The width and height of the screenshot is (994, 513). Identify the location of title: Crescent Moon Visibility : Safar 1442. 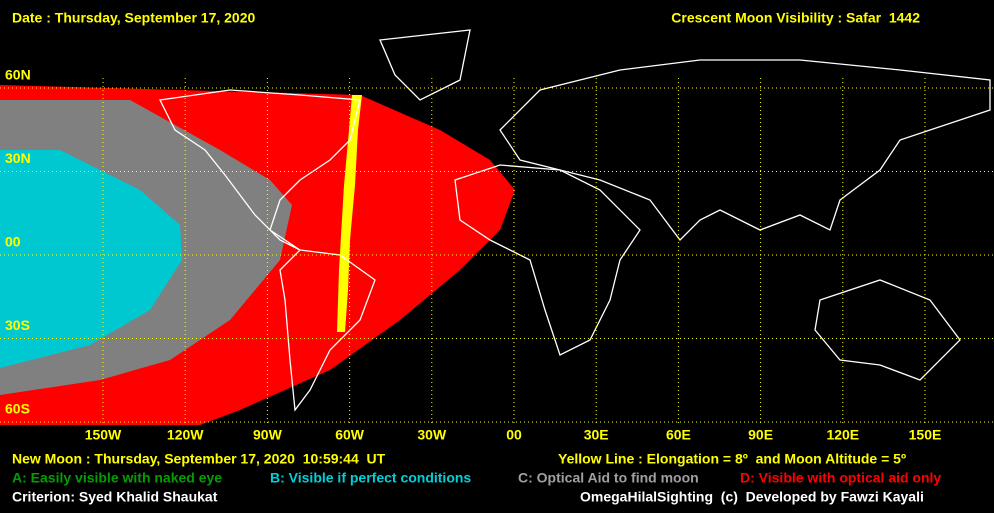
(795, 18).